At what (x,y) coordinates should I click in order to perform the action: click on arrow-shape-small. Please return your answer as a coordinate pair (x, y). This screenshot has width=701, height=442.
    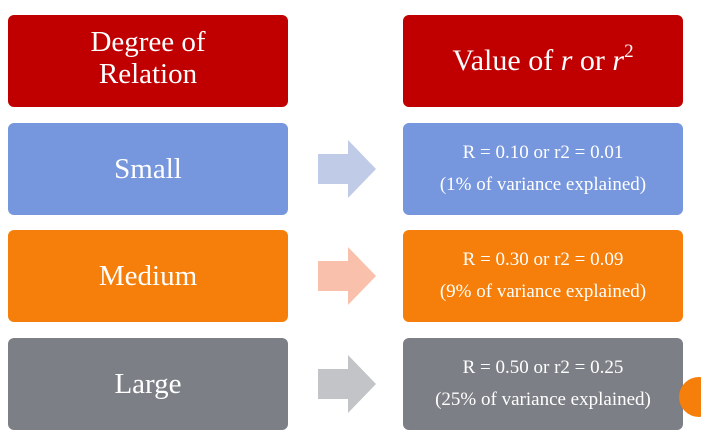
    Looking at the image, I should click on (347, 169).